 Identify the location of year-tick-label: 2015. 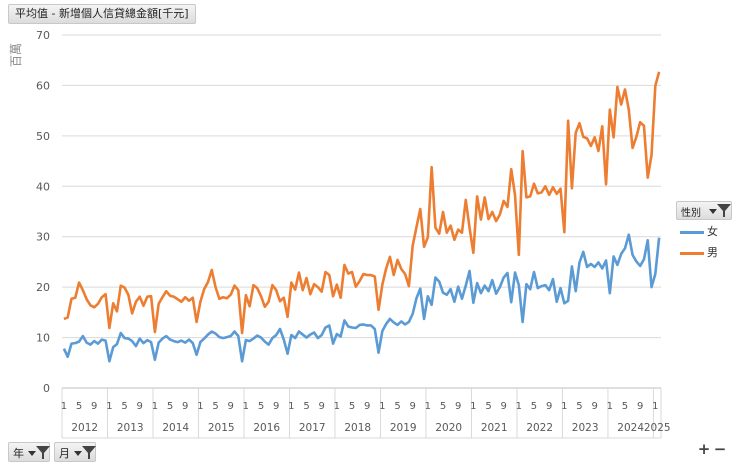
(221, 428).